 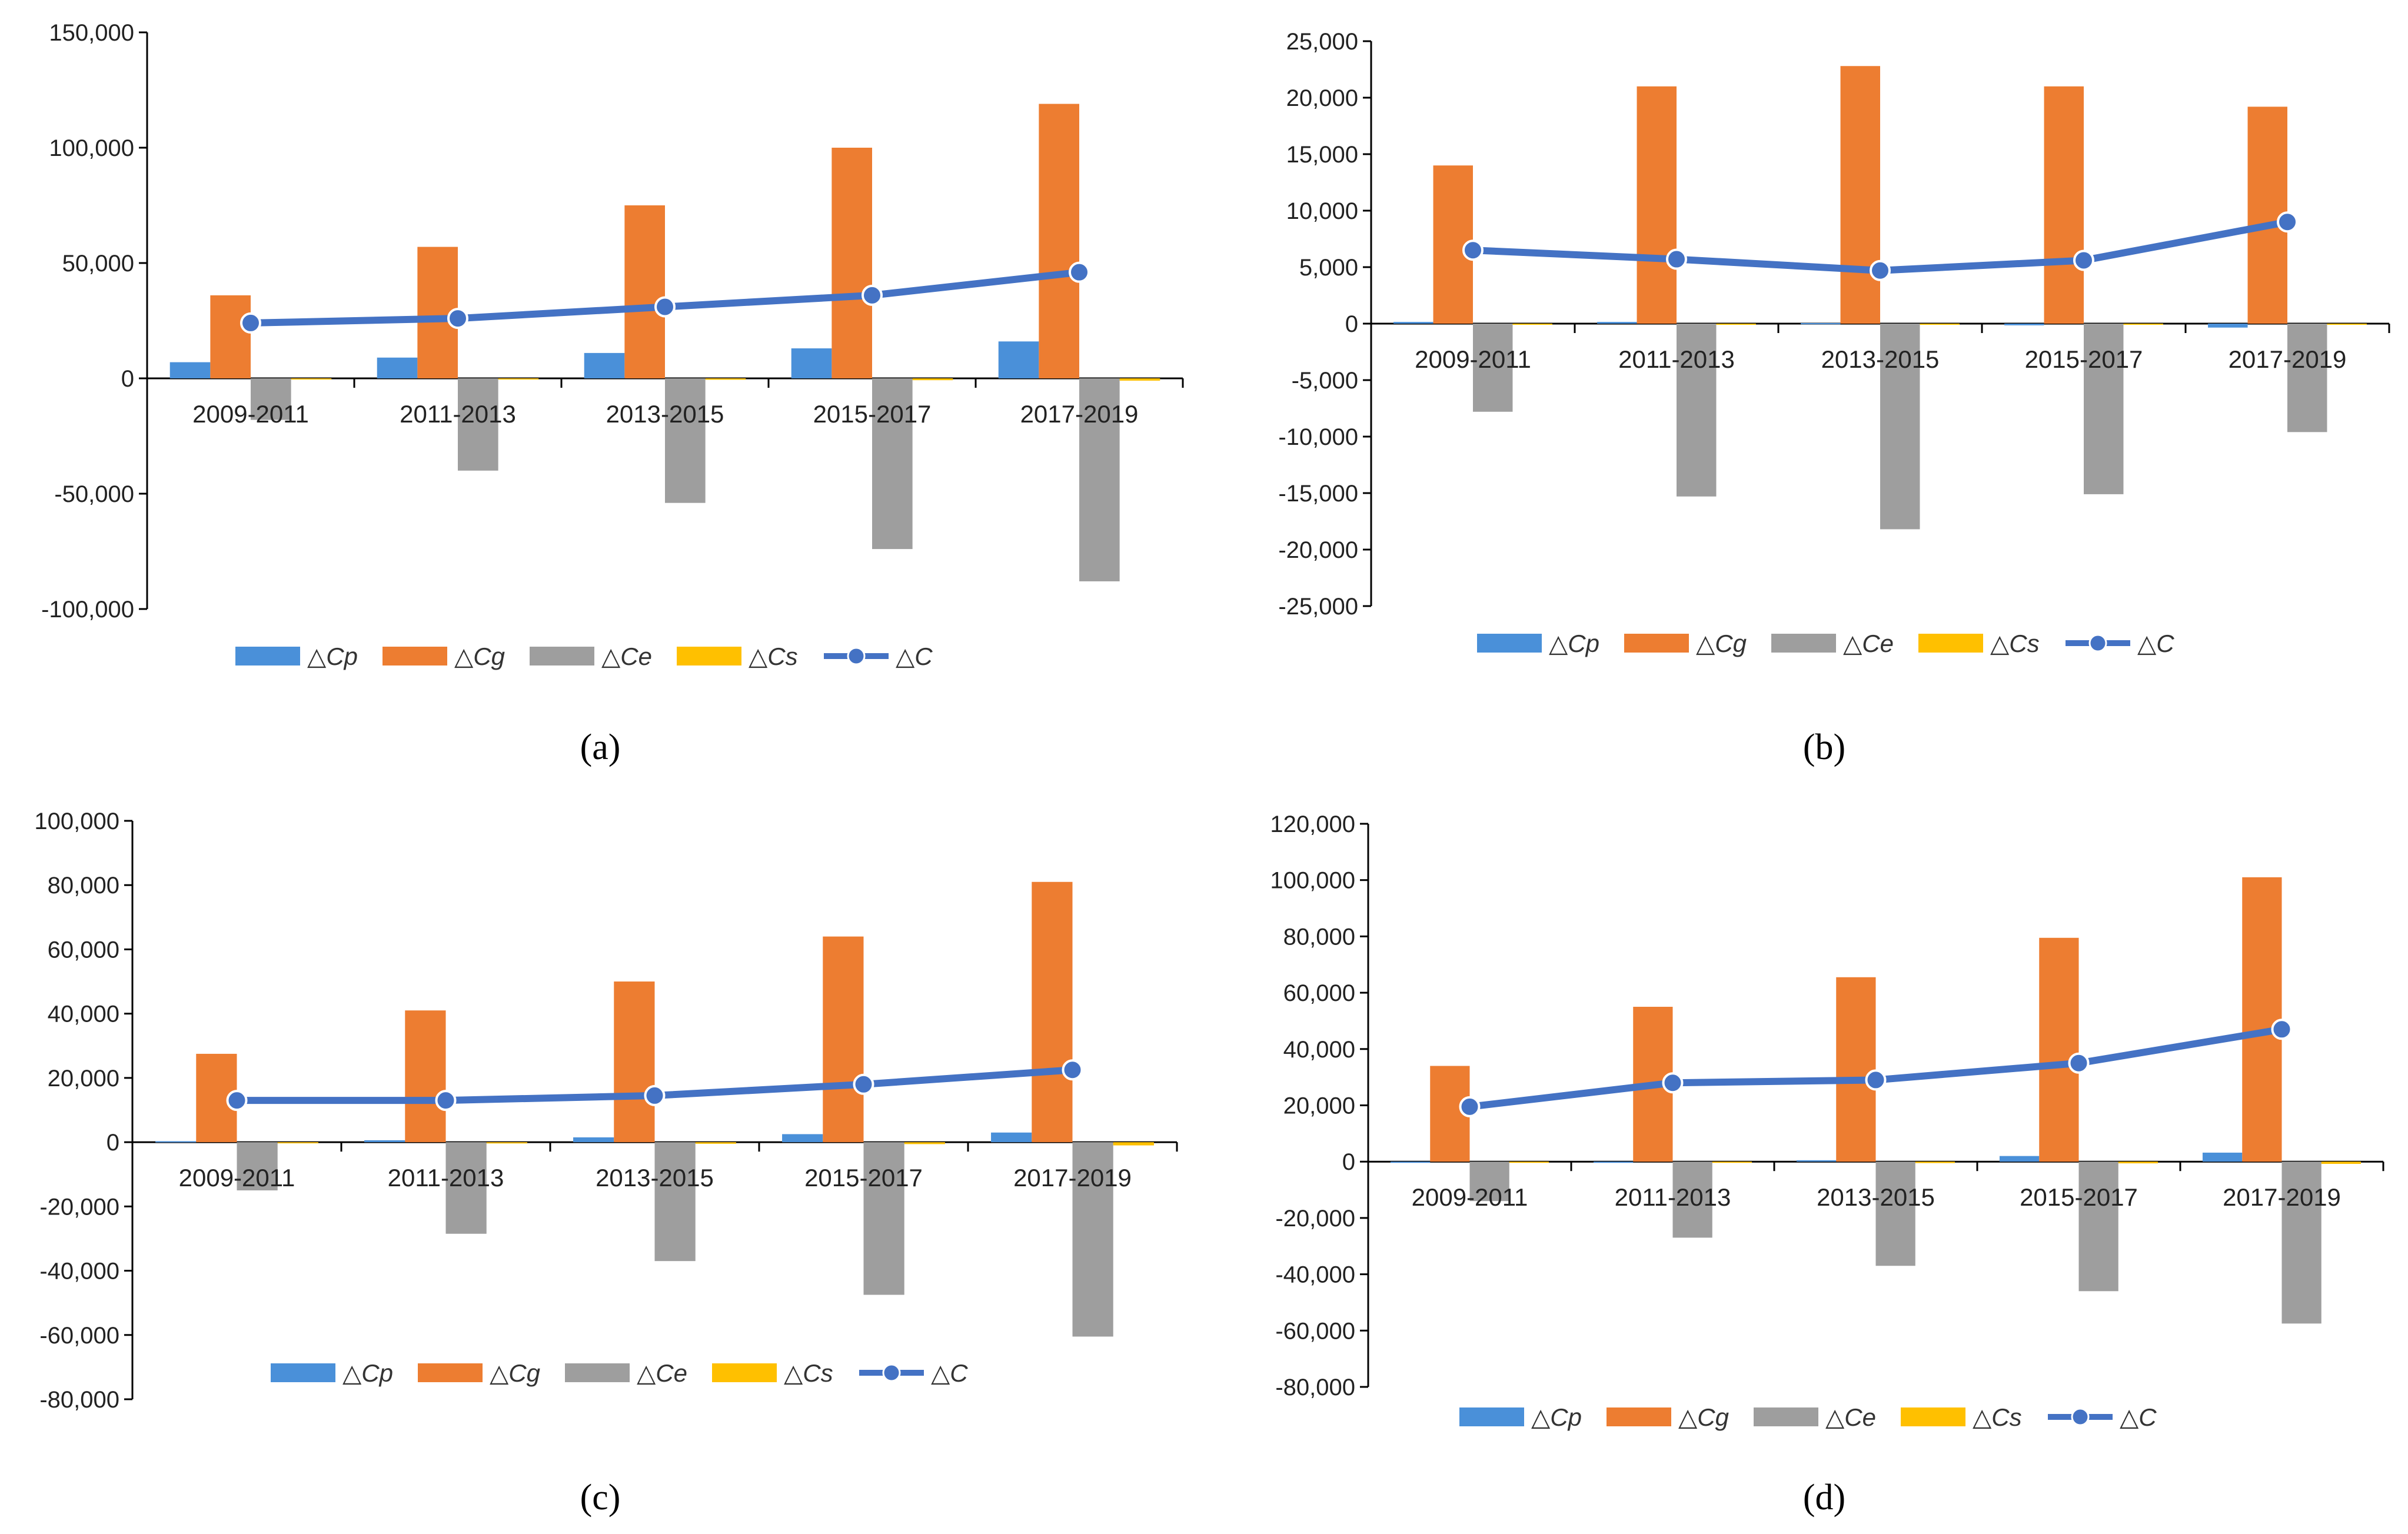 What do you see at coordinates (231, 337) in the screenshot?
I see `bar-dCg-2009-2011` at bounding box center [231, 337].